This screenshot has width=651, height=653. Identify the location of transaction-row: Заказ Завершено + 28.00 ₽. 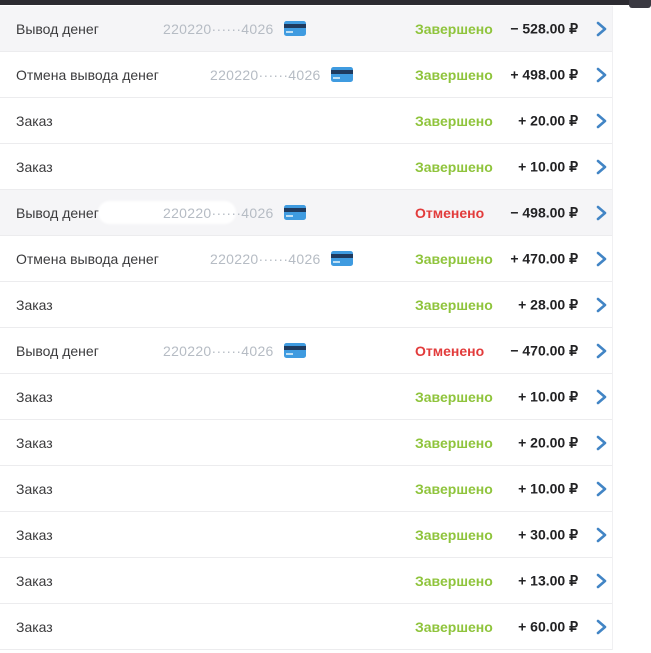
(306, 305).